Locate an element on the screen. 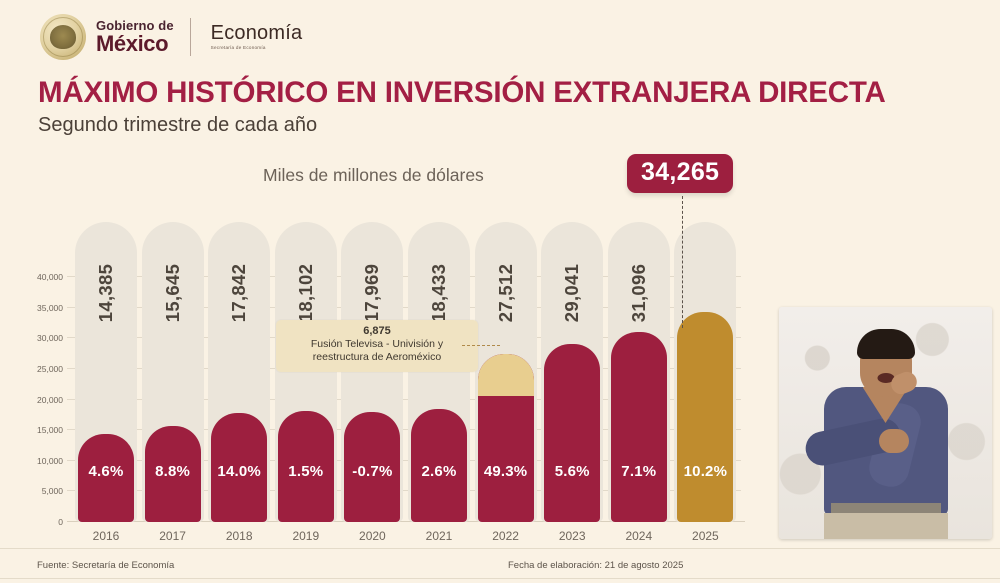 The image size is (1000, 583). gobierno-line1: Gobierno de is located at coordinates (135, 25).